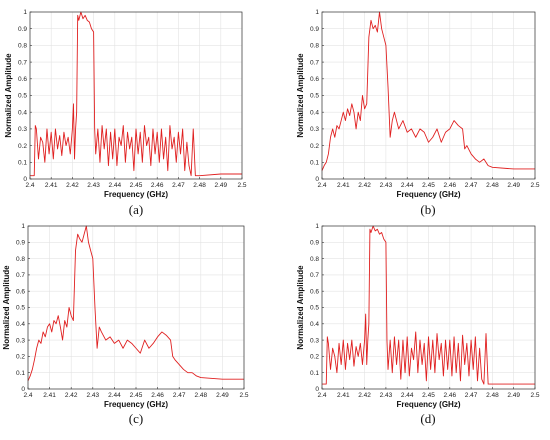 The image size is (550, 440). What do you see at coordinates (136, 209) in the screenshot?
I see `panel-caption: (a)` at bounding box center [136, 209].